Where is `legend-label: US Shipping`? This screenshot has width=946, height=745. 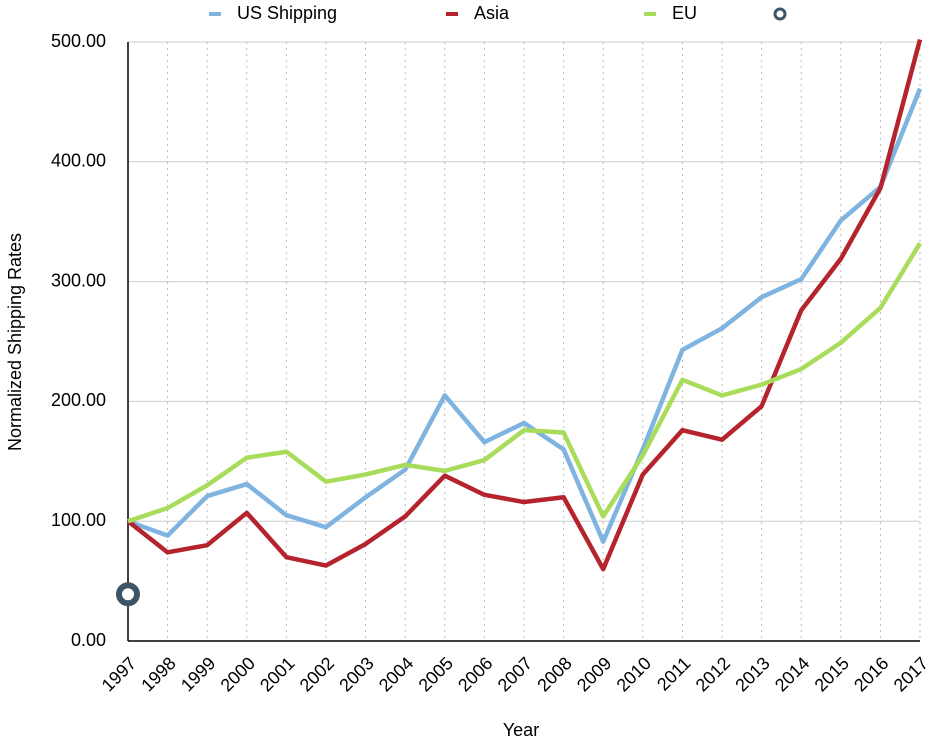
legend-label: US Shipping is located at coordinates (287, 13).